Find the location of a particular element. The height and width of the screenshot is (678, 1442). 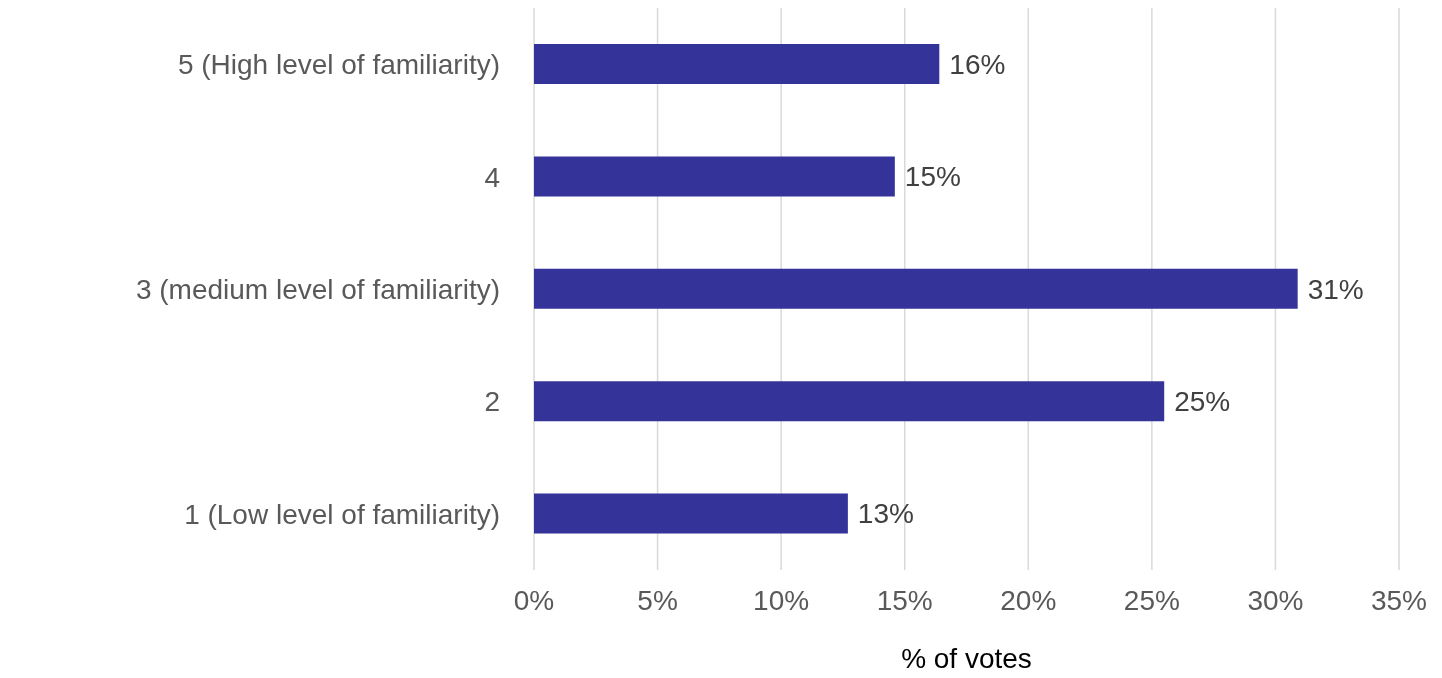

y-tick-label: 5 (High level of familiarity) is located at coordinates (338, 65).